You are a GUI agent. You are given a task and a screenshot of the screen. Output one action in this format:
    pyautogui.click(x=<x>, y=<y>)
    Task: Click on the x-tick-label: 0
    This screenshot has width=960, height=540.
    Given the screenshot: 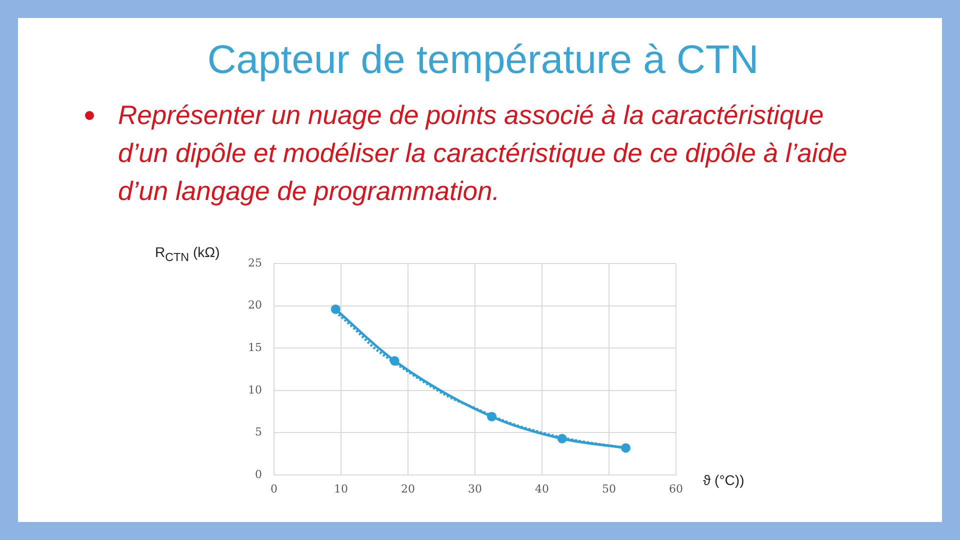 What is the action you would take?
    pyautogui.click(x=274, y=489)
    